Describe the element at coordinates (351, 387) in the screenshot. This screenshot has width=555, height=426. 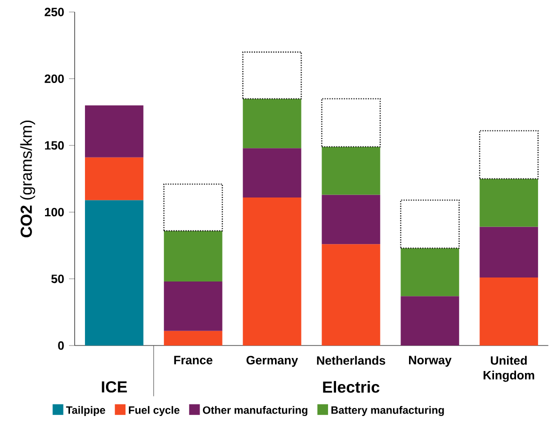
I see `text: Electric` at that location.